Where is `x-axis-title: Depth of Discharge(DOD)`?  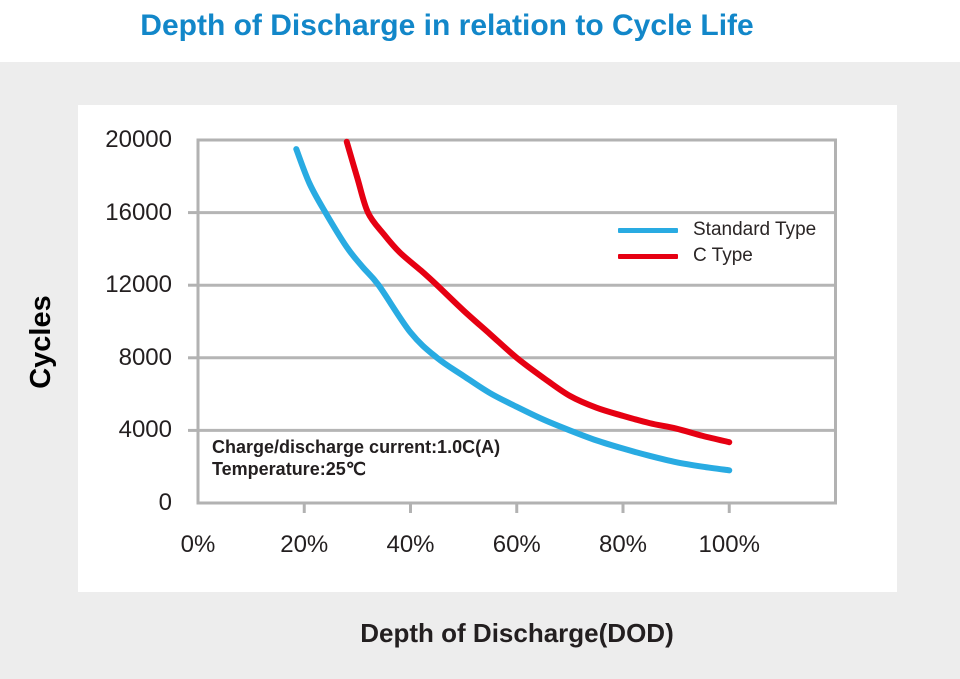
x-axis-title: Depth of Discharge(DOD) is located at coordinates (517, 633).